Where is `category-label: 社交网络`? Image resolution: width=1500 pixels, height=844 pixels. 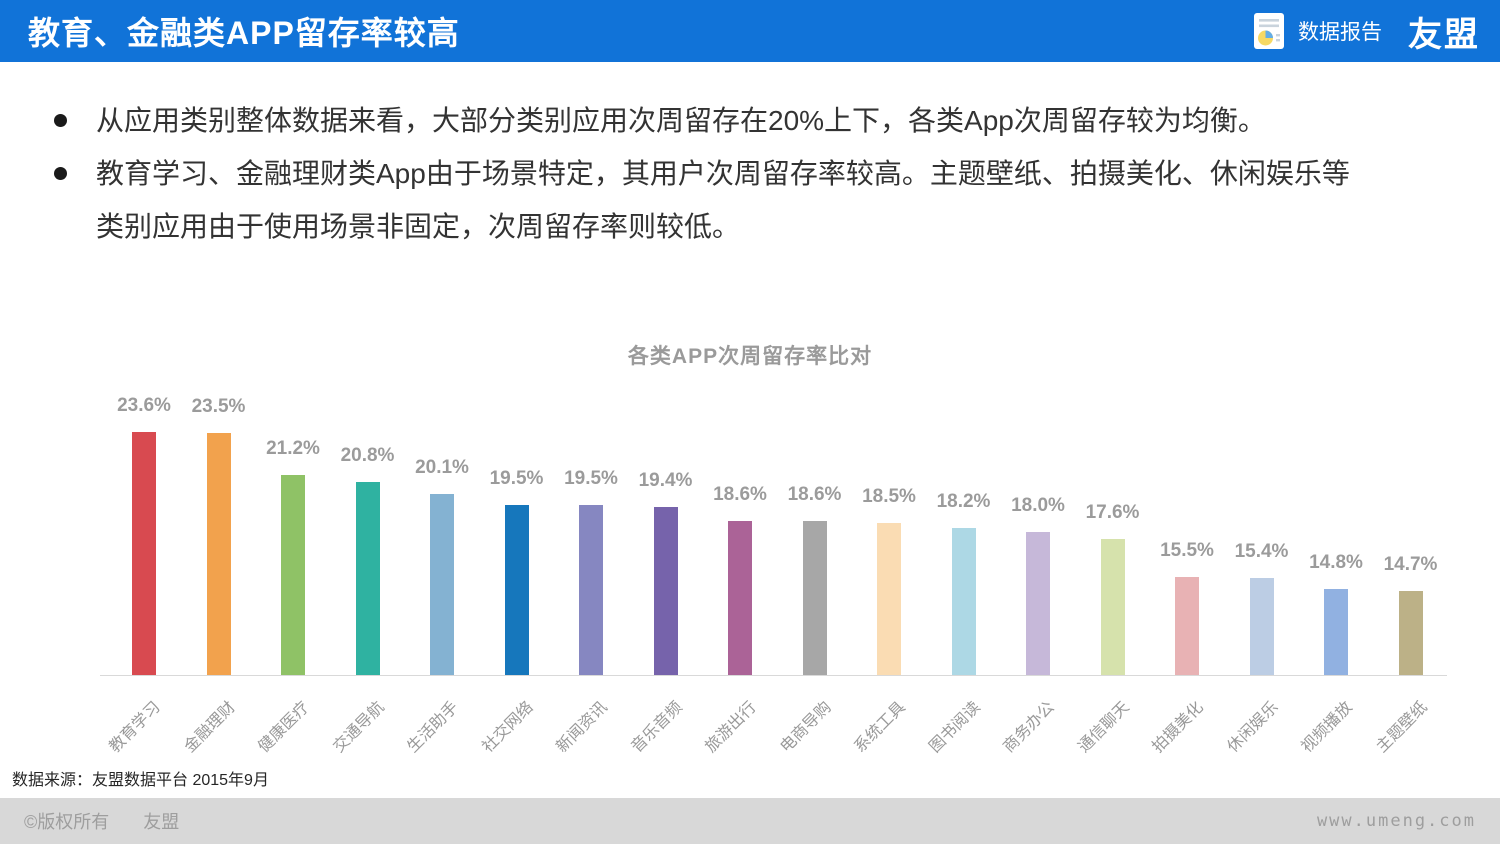
category-label: 社交网络 is located at coordinates (507, 727).